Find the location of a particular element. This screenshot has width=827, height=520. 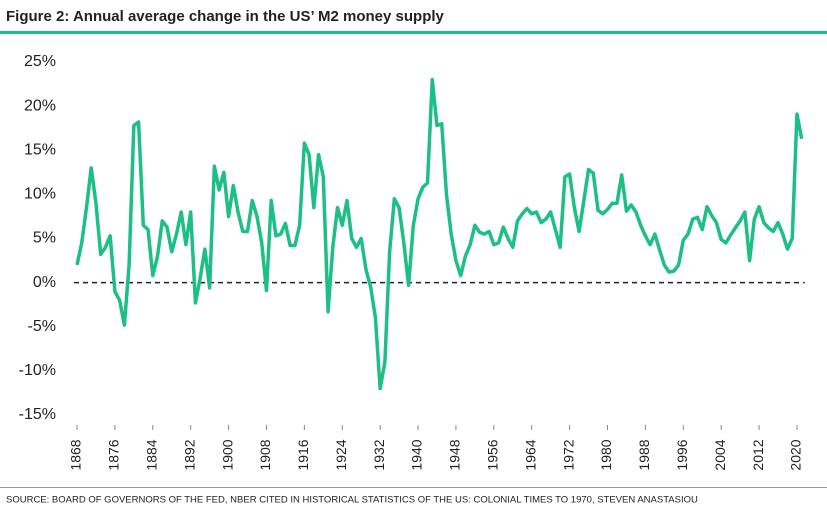

x-tick-label: 1876 is located at coordinates (114, 454).